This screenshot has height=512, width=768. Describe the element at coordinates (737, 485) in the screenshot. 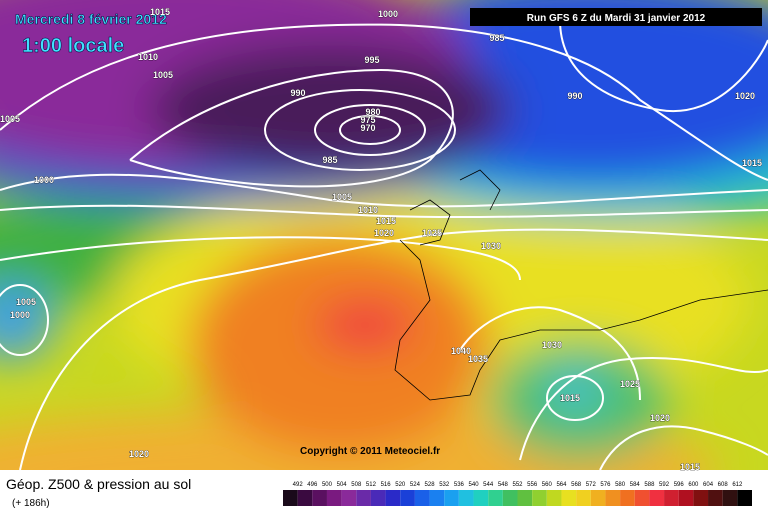

I see `scale-label: 612` at that location.